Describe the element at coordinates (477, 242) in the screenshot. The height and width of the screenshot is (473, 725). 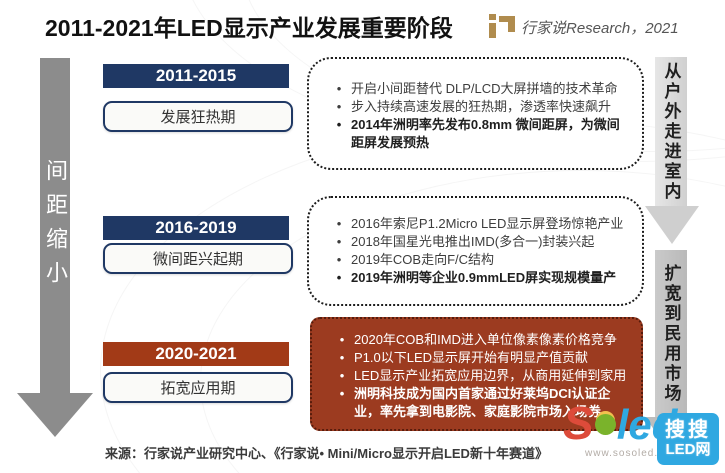
I see `bullet-item: • 2018年国星光电推出IMD(多合一)封装兴起` at that location.